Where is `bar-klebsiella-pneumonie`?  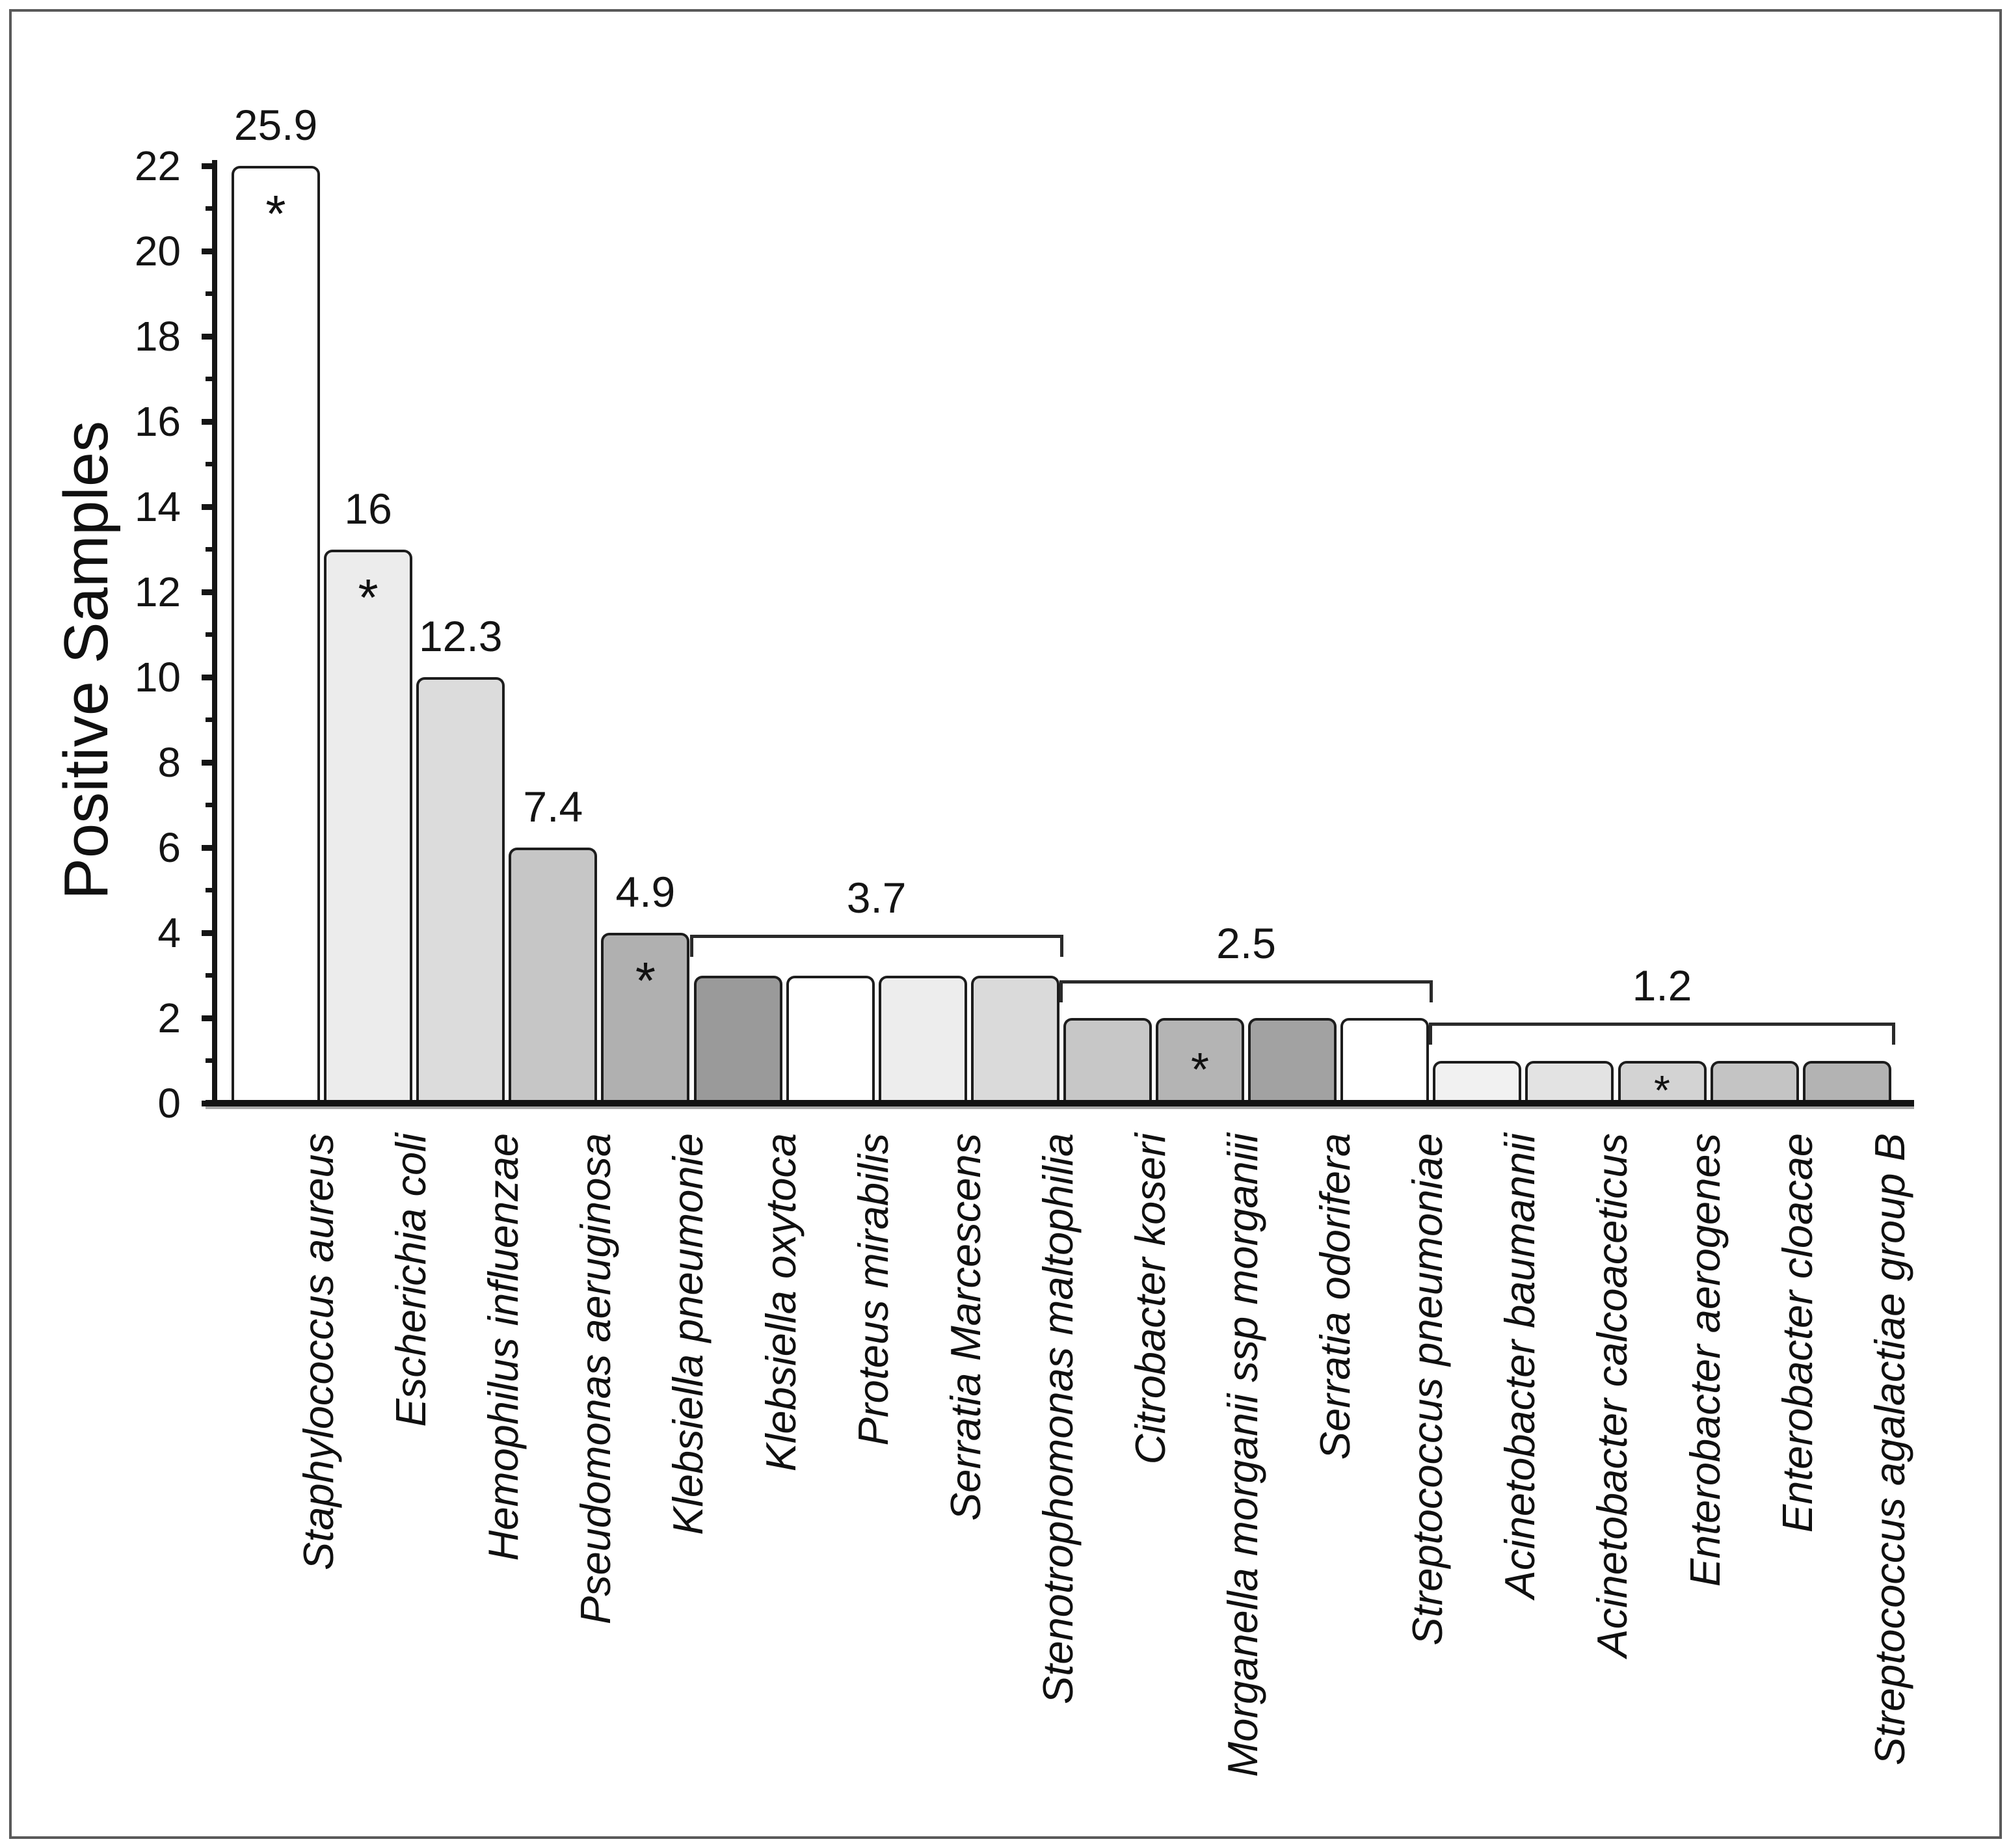
bar-klebsiella-pneumonie is located at coordinates (645, 1020).